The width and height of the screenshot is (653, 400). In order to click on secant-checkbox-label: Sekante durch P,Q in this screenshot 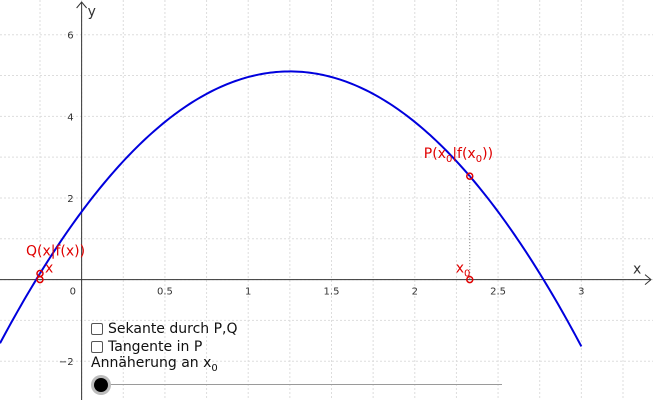, I will do `click(173, 329)`.